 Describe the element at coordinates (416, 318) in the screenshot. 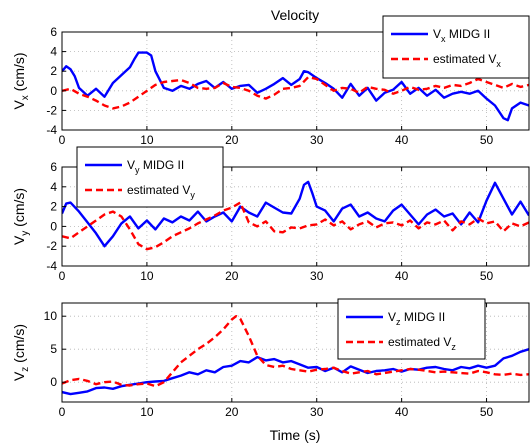

I see `legend-label: Vz MIDG II` at that location.